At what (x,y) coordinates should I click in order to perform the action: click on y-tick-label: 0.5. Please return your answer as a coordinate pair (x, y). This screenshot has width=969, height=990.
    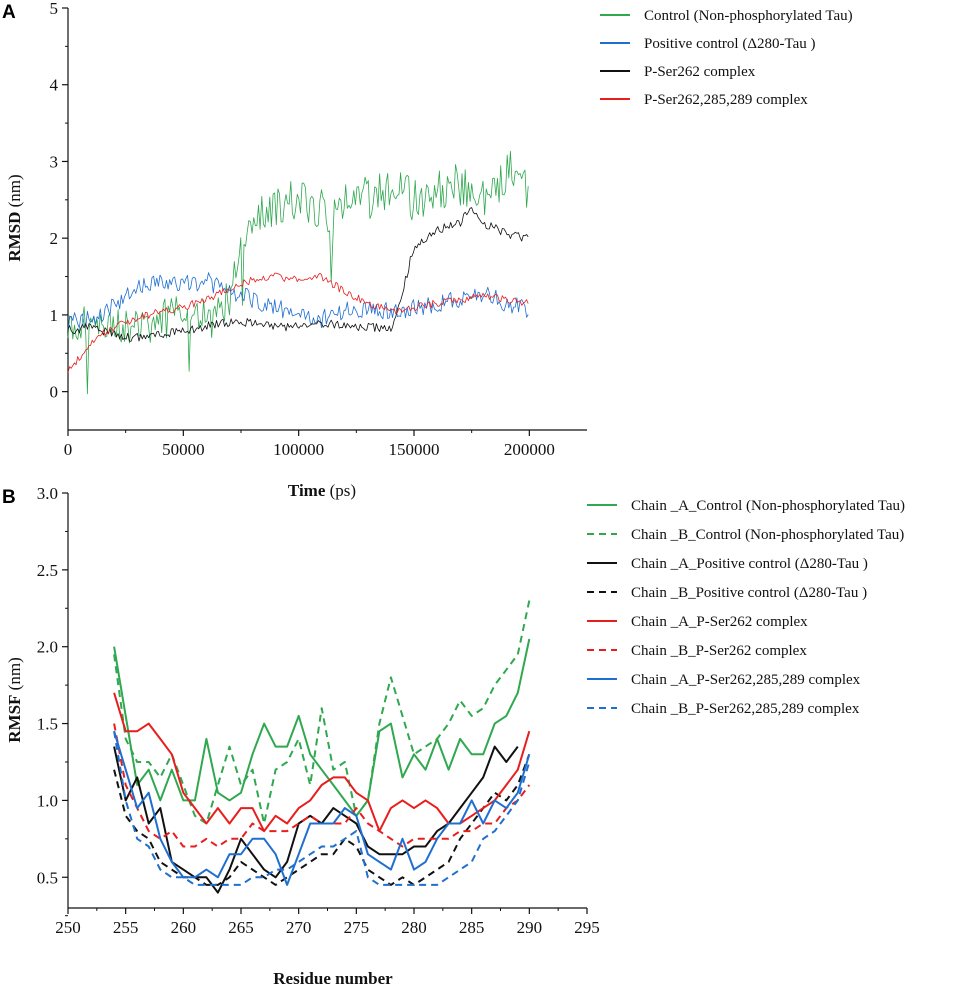
    Looking at the image, I should click on (47, 877).